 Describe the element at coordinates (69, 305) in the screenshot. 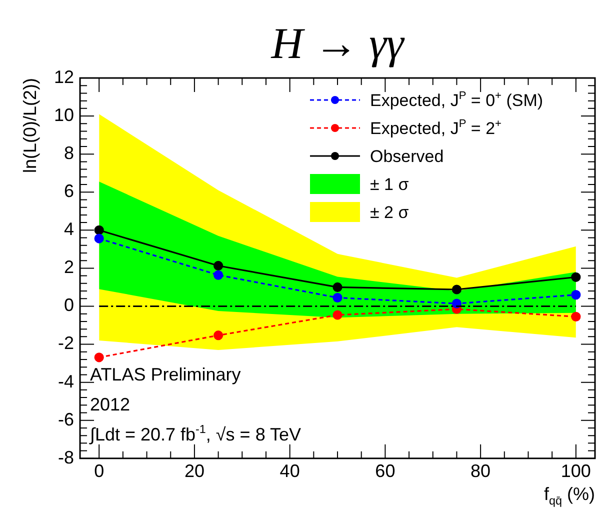

I see `y-tick-label: 0` at that location.